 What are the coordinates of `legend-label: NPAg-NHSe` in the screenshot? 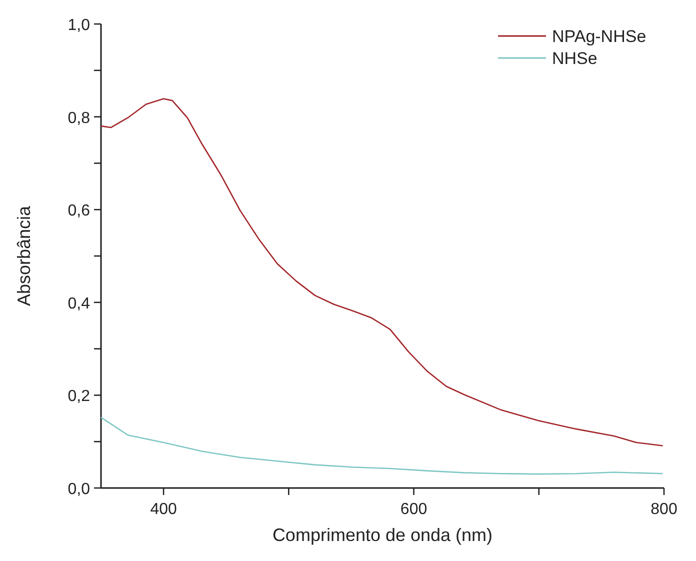 It's located at (599, 36).